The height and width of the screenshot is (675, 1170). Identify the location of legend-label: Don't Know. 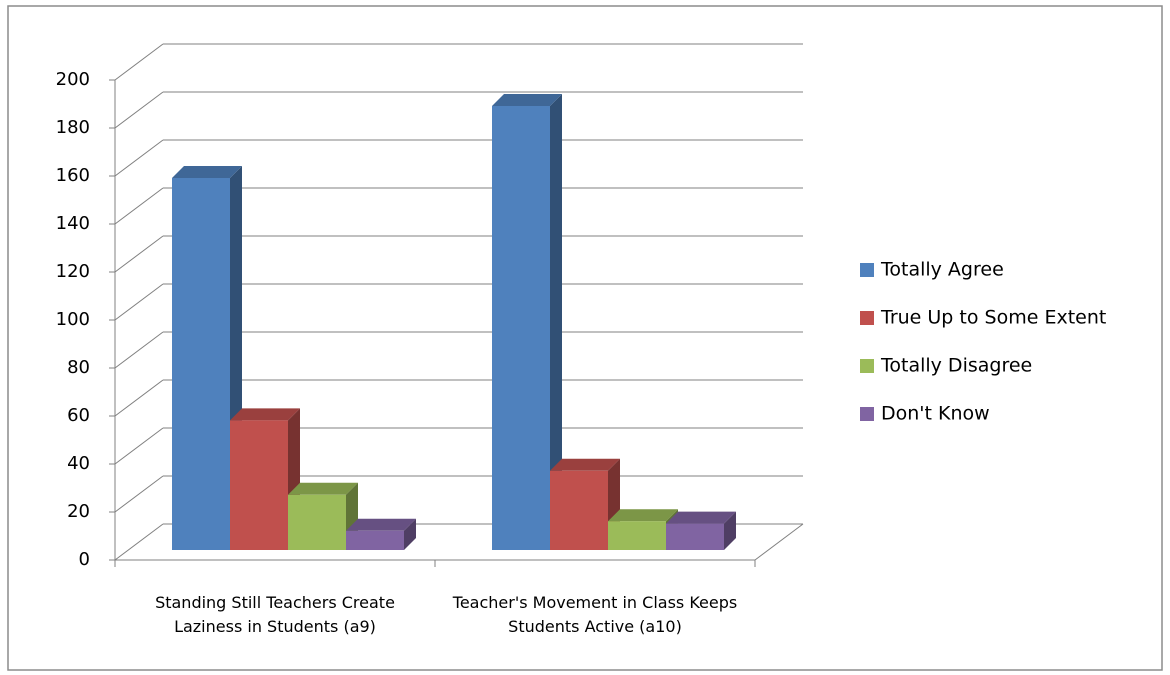
(935, 414).